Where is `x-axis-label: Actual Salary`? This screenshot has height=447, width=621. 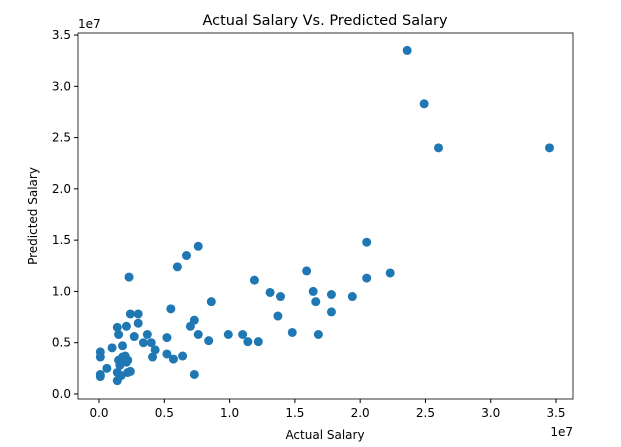 x-axis-label: Actual Salary is located at coordinates (324, 435).